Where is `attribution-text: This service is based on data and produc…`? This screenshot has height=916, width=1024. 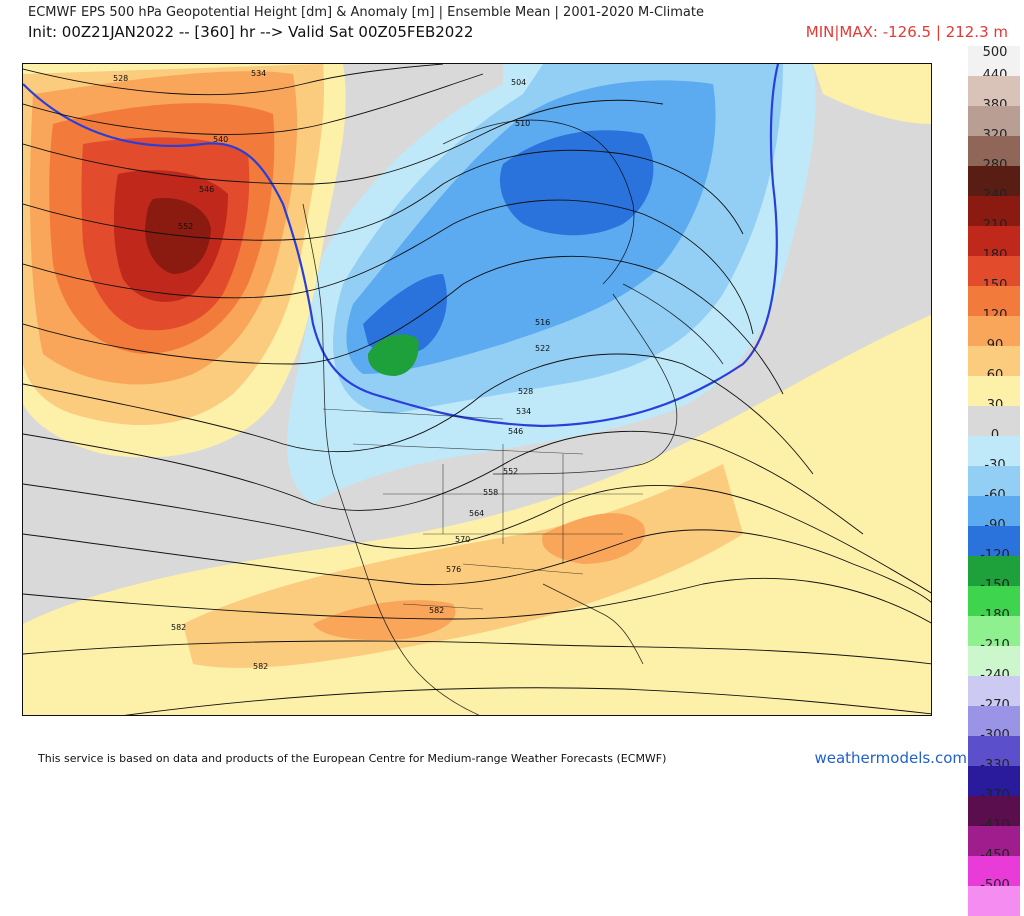 attribution-text: This service is based on data and produc… is located at coordinates (352, 758).